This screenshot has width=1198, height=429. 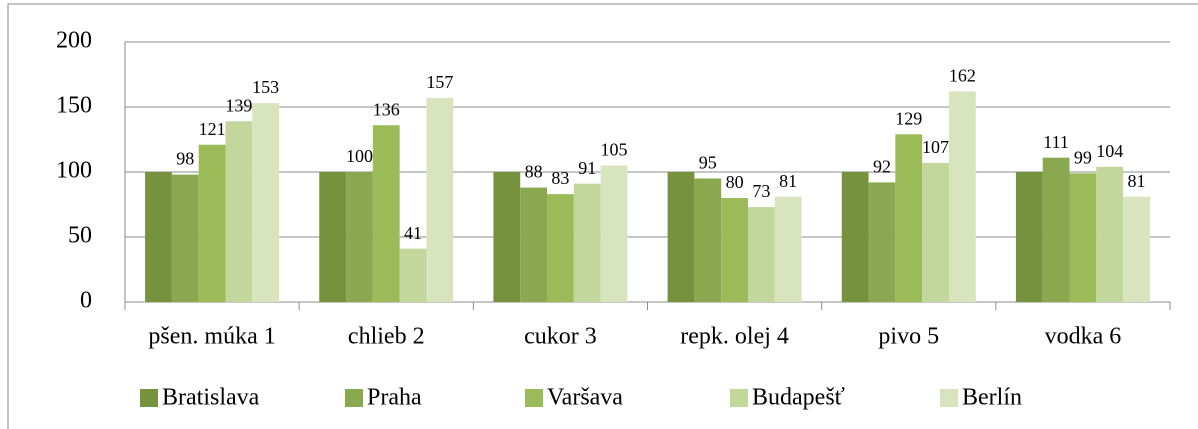 What do you see at coordinates (708, 163) in the screenshot?
I see `data-label: 95` at bounding box center [708, 163].